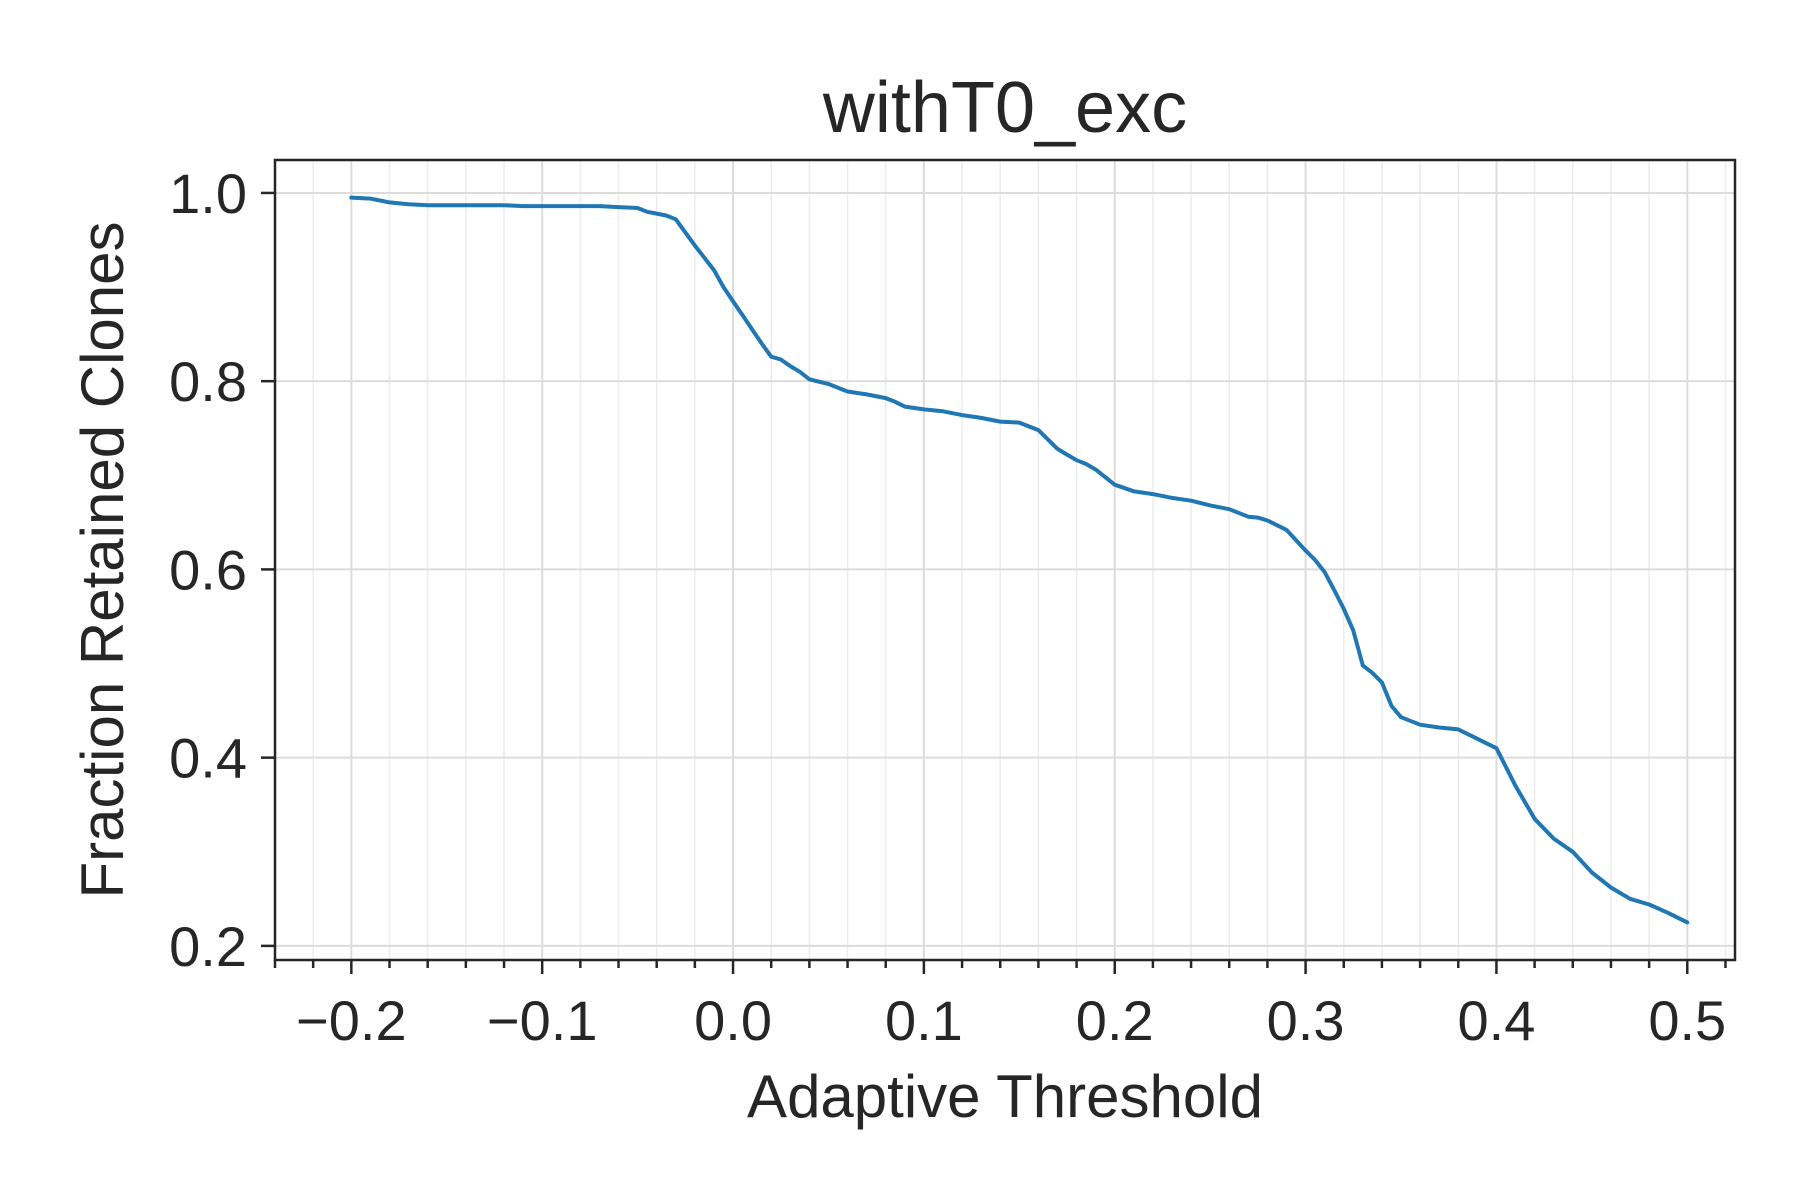  What do you see at coordinates (1115, 1020) in the screenshot?
I see `x-tick-label: 0.2` at bounding box center [1115, 1020].